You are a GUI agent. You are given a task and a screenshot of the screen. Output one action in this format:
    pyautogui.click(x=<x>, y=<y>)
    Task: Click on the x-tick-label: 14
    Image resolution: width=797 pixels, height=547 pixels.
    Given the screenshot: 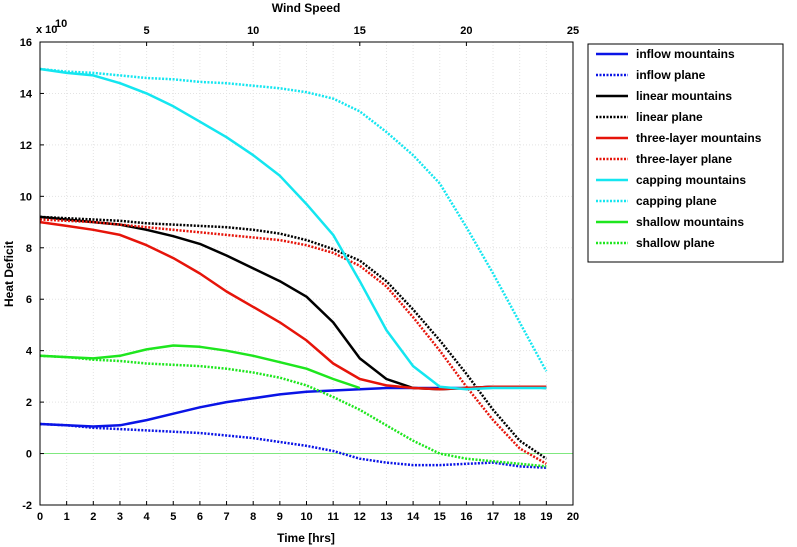 What is the action you would take?
    pyautogui.click(x=413, y=517)
    